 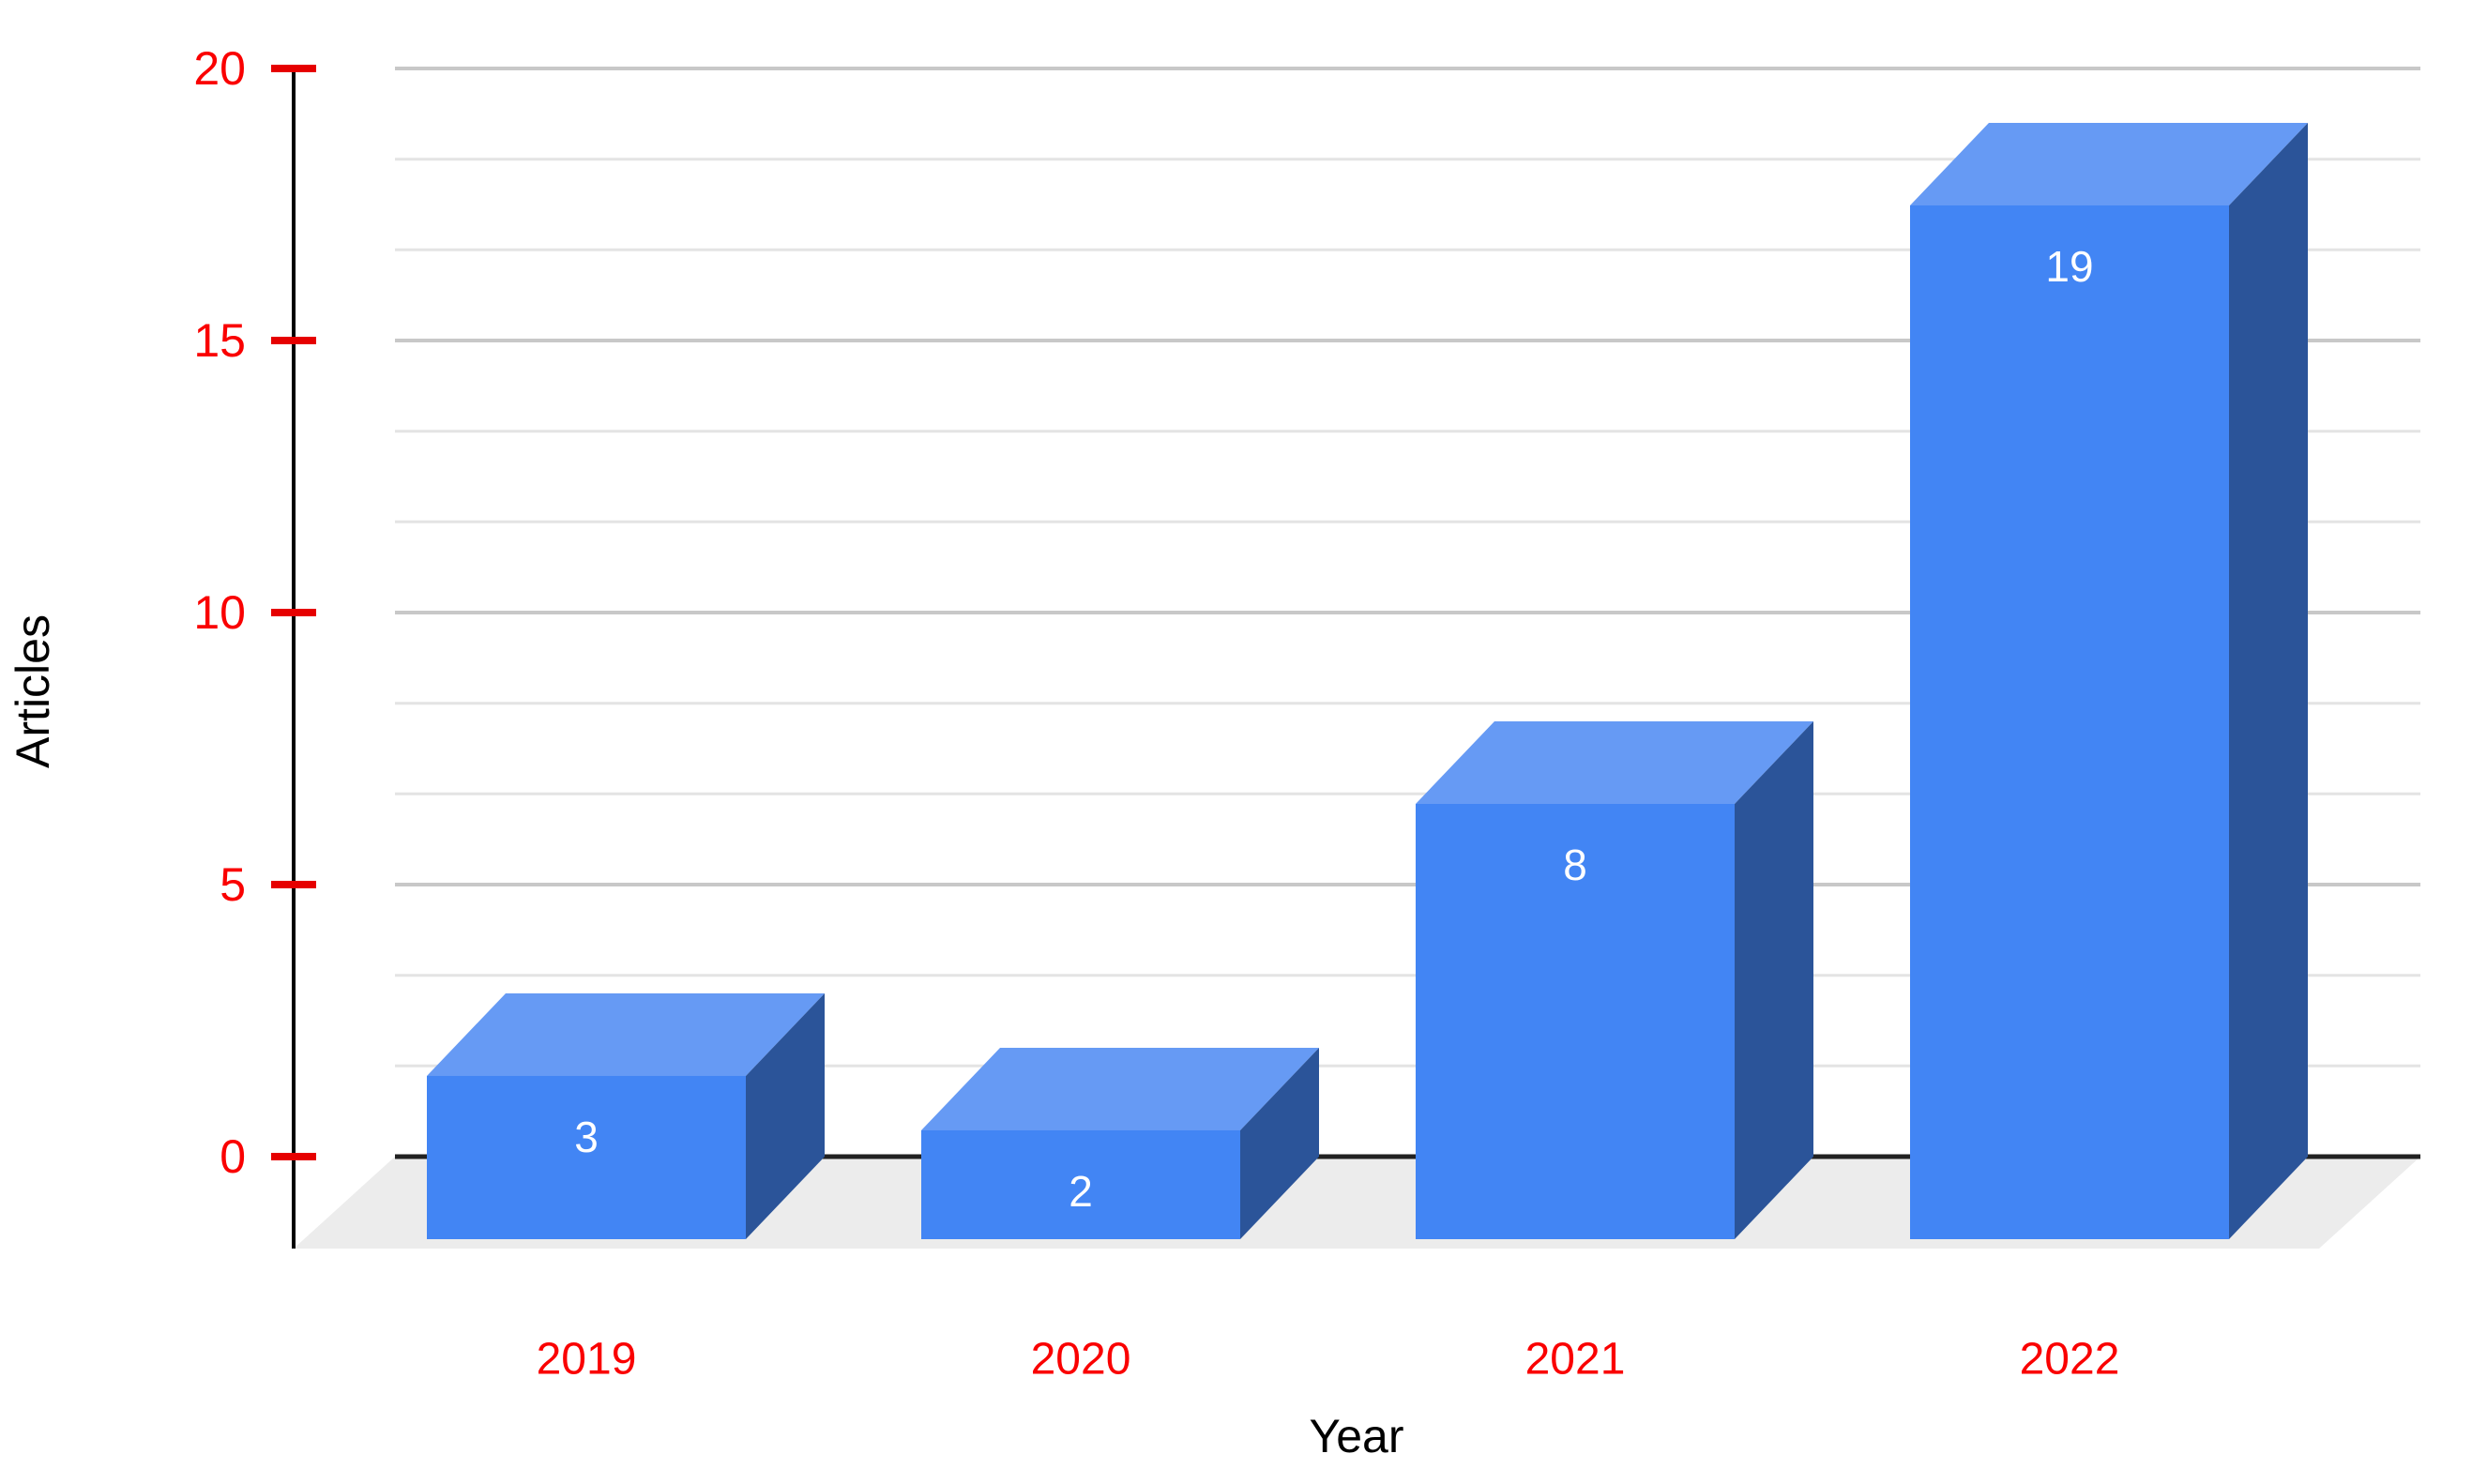 I want to click on y-axis-layer, so click(x=293, y=657).